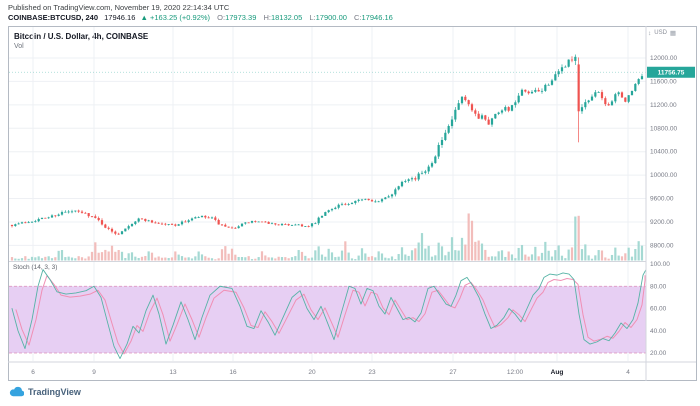 This screenshot has height=406, width=700. I want to click on high-value: 18132.05, so click(286, 17).